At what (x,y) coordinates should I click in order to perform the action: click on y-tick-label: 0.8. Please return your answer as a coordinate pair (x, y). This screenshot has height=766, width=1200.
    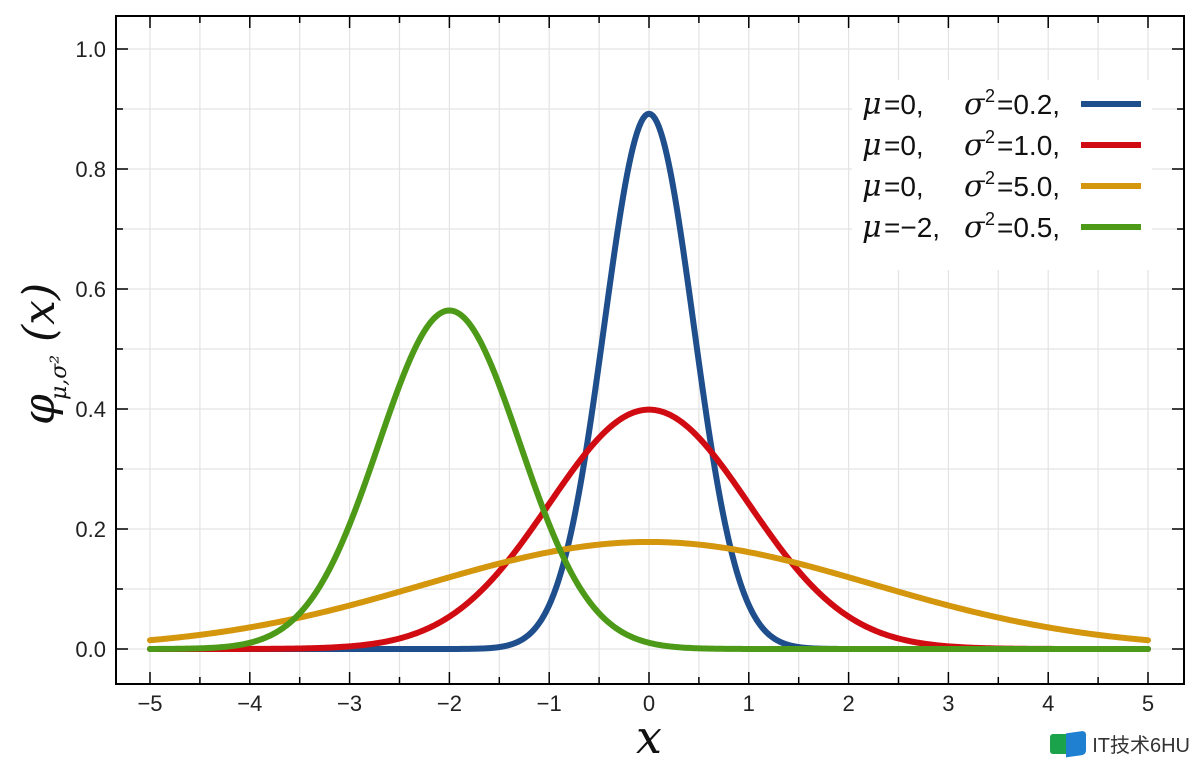
    Looking at the image, I should click on (90, 169).